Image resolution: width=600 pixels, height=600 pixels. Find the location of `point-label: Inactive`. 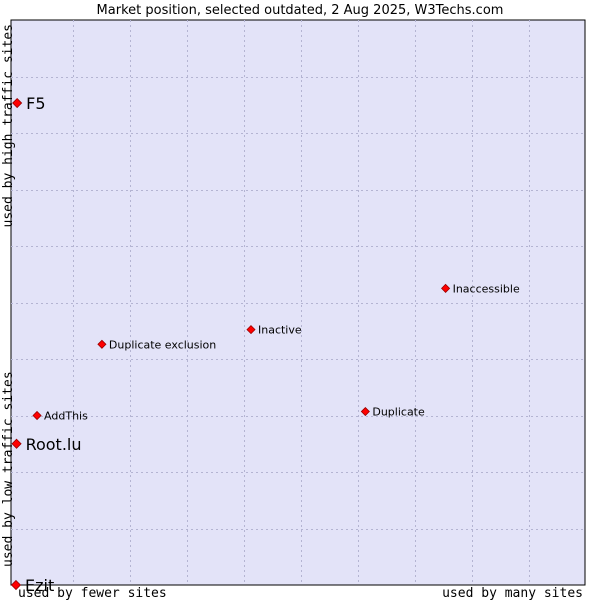

point-label: Inactive is located at coordinates (280, 330).